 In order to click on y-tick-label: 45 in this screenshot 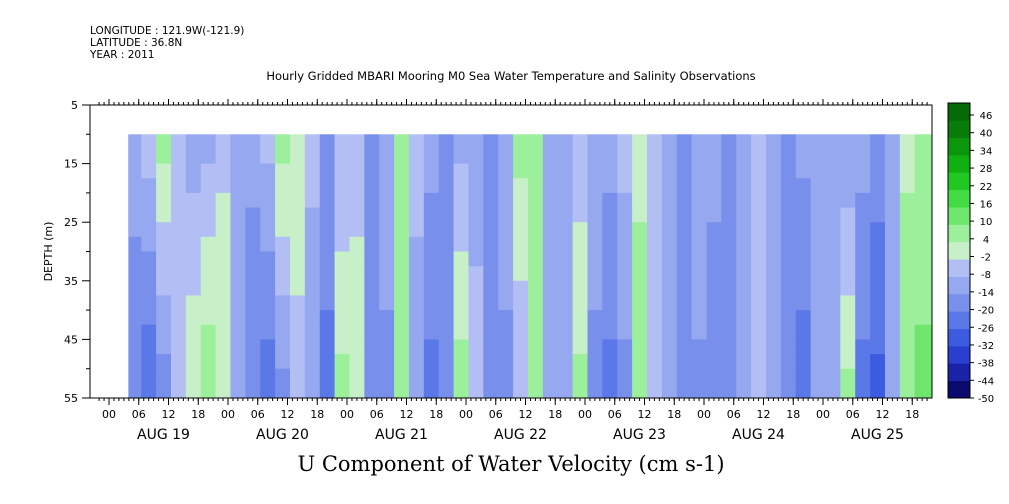, I will do `click(71, 339)`.